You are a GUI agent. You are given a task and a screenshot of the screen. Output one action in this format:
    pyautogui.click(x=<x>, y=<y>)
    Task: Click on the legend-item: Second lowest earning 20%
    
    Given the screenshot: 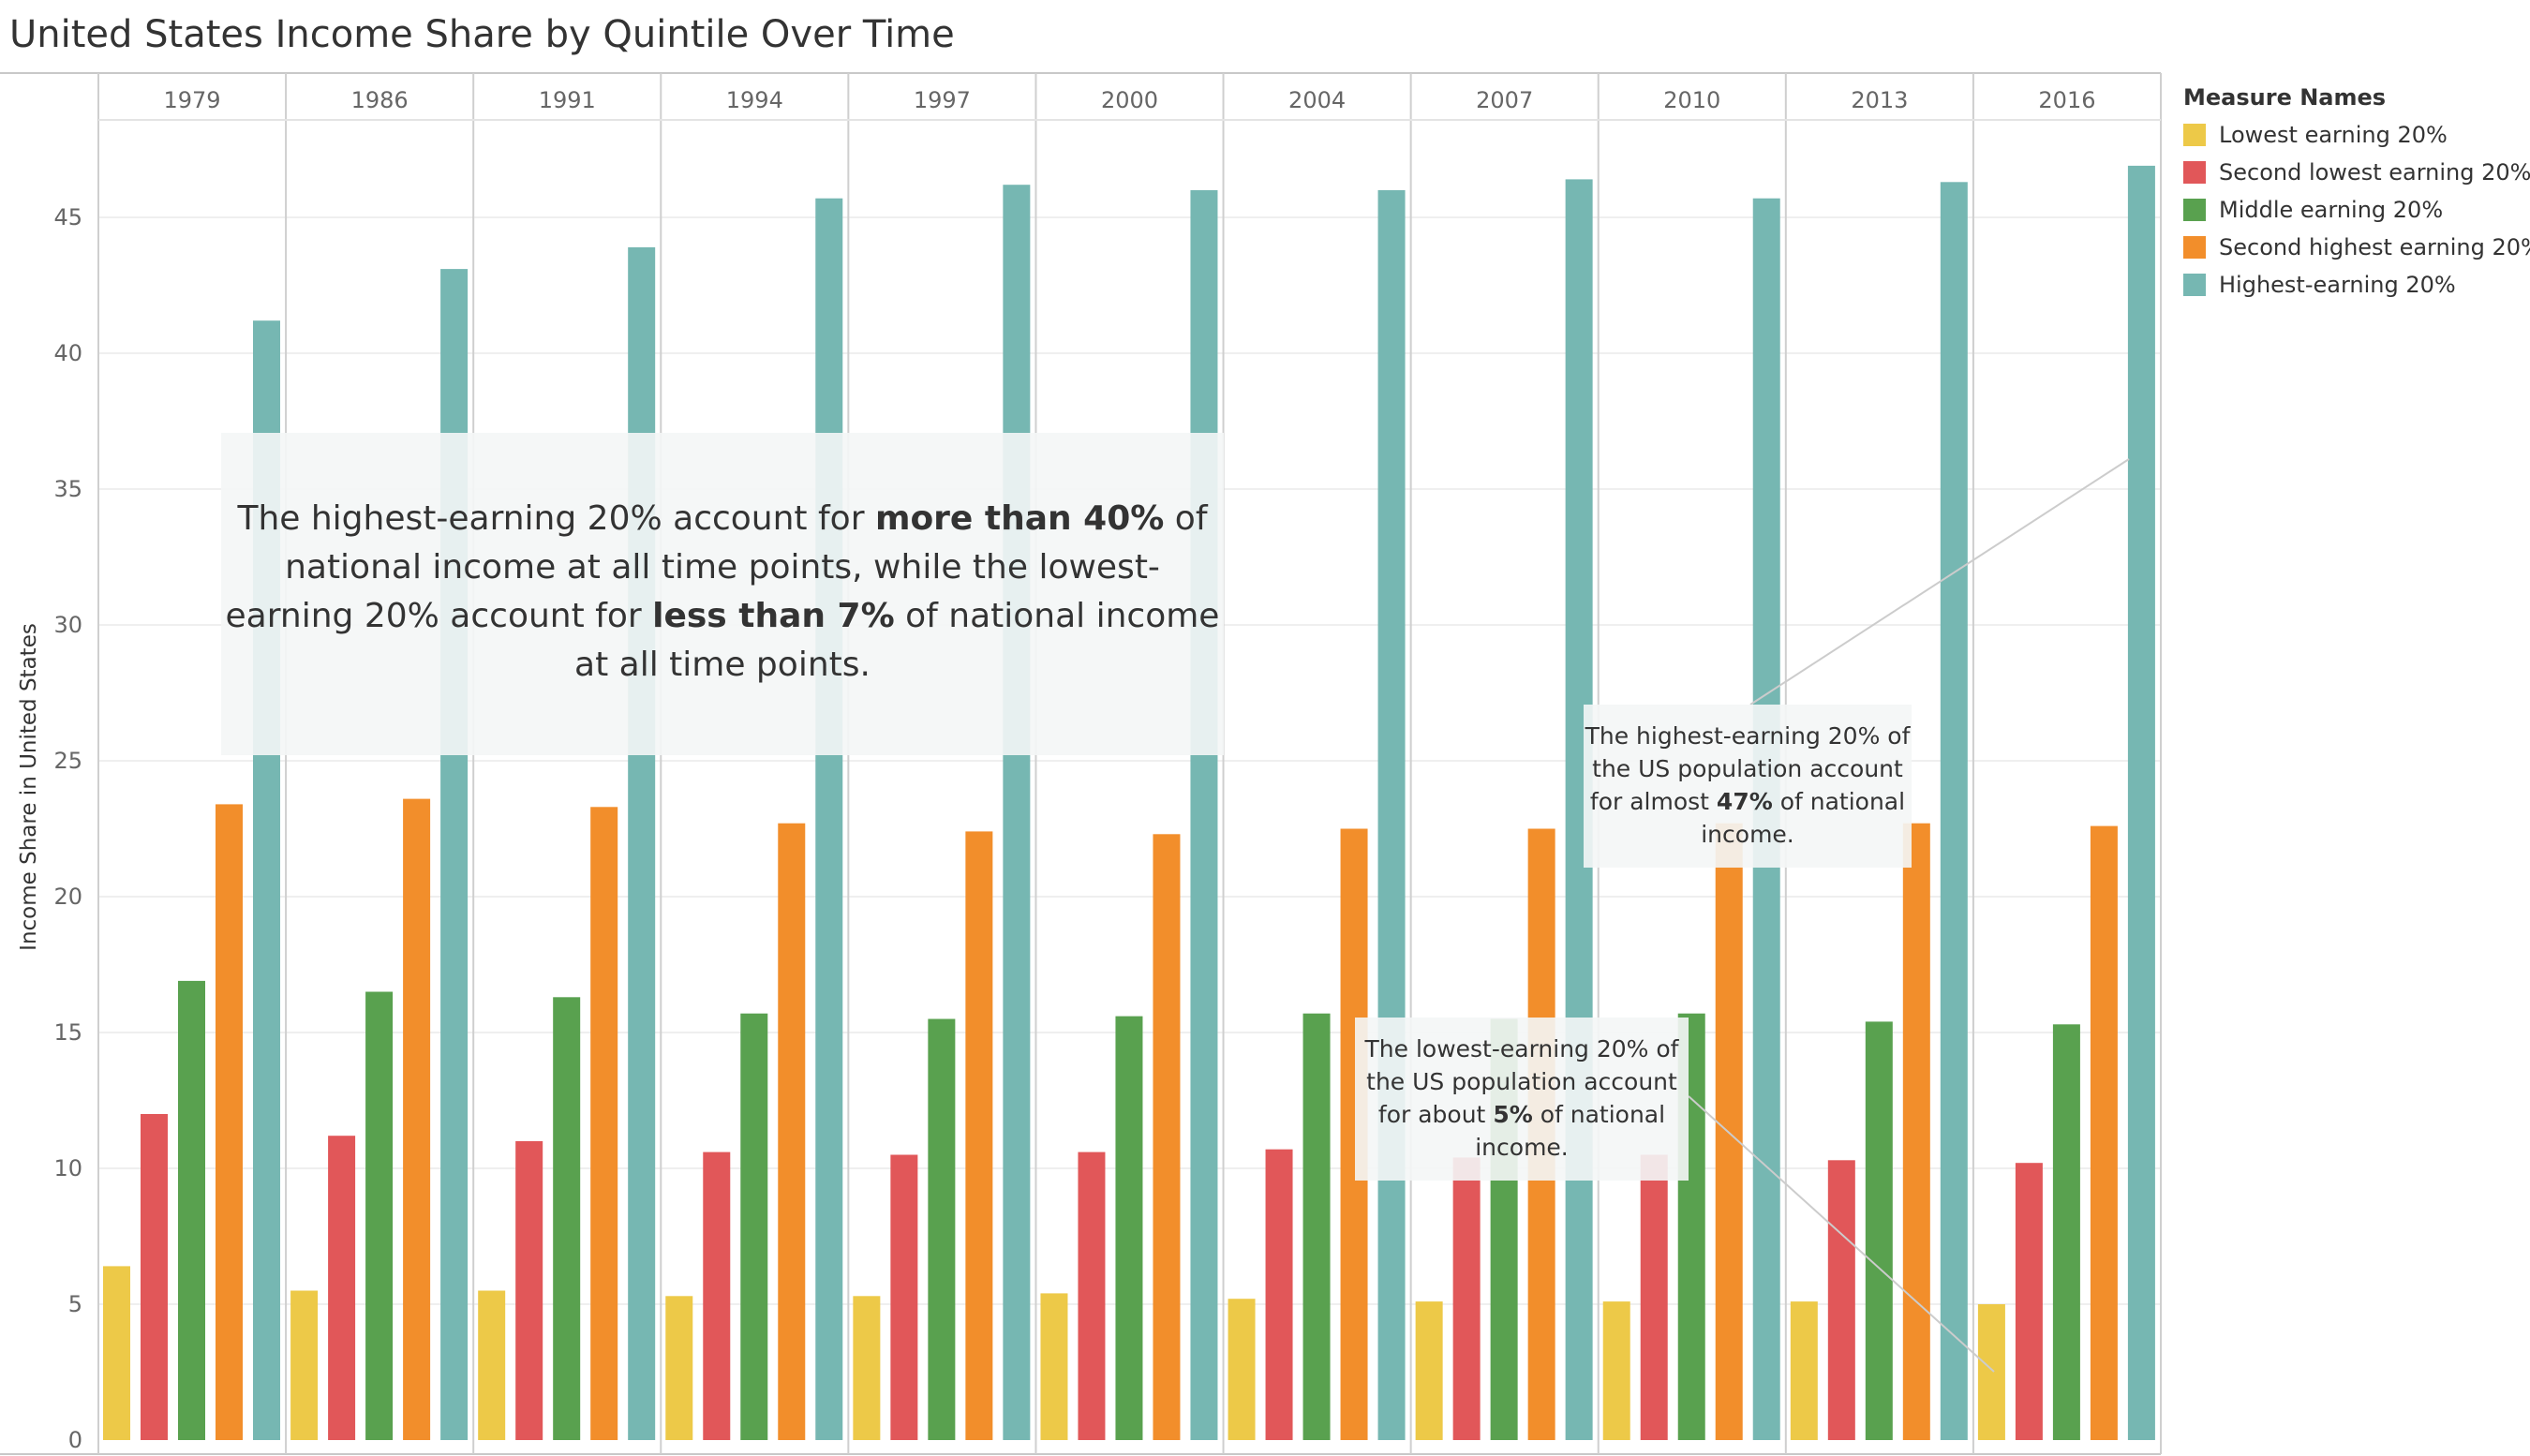 What is the action you would take?
    pyautogui.click(x=2356, y=172)
    